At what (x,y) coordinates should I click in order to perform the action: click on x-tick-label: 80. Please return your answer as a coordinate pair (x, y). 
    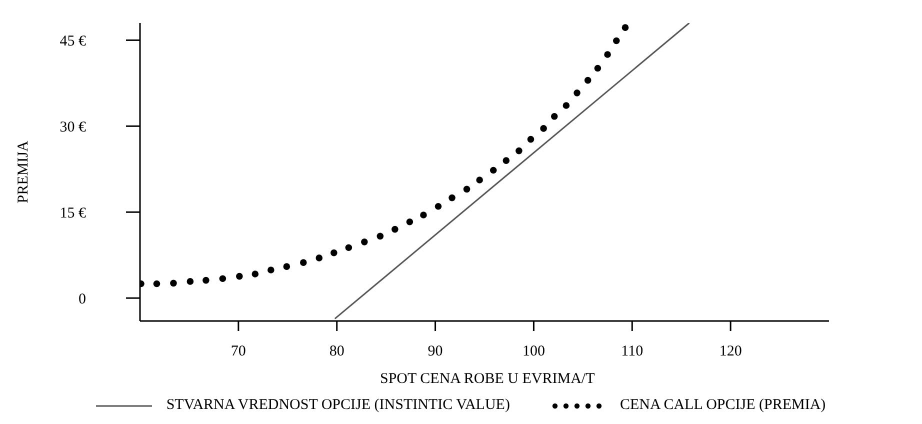
    Looking at the image, I should click on (336, 352).